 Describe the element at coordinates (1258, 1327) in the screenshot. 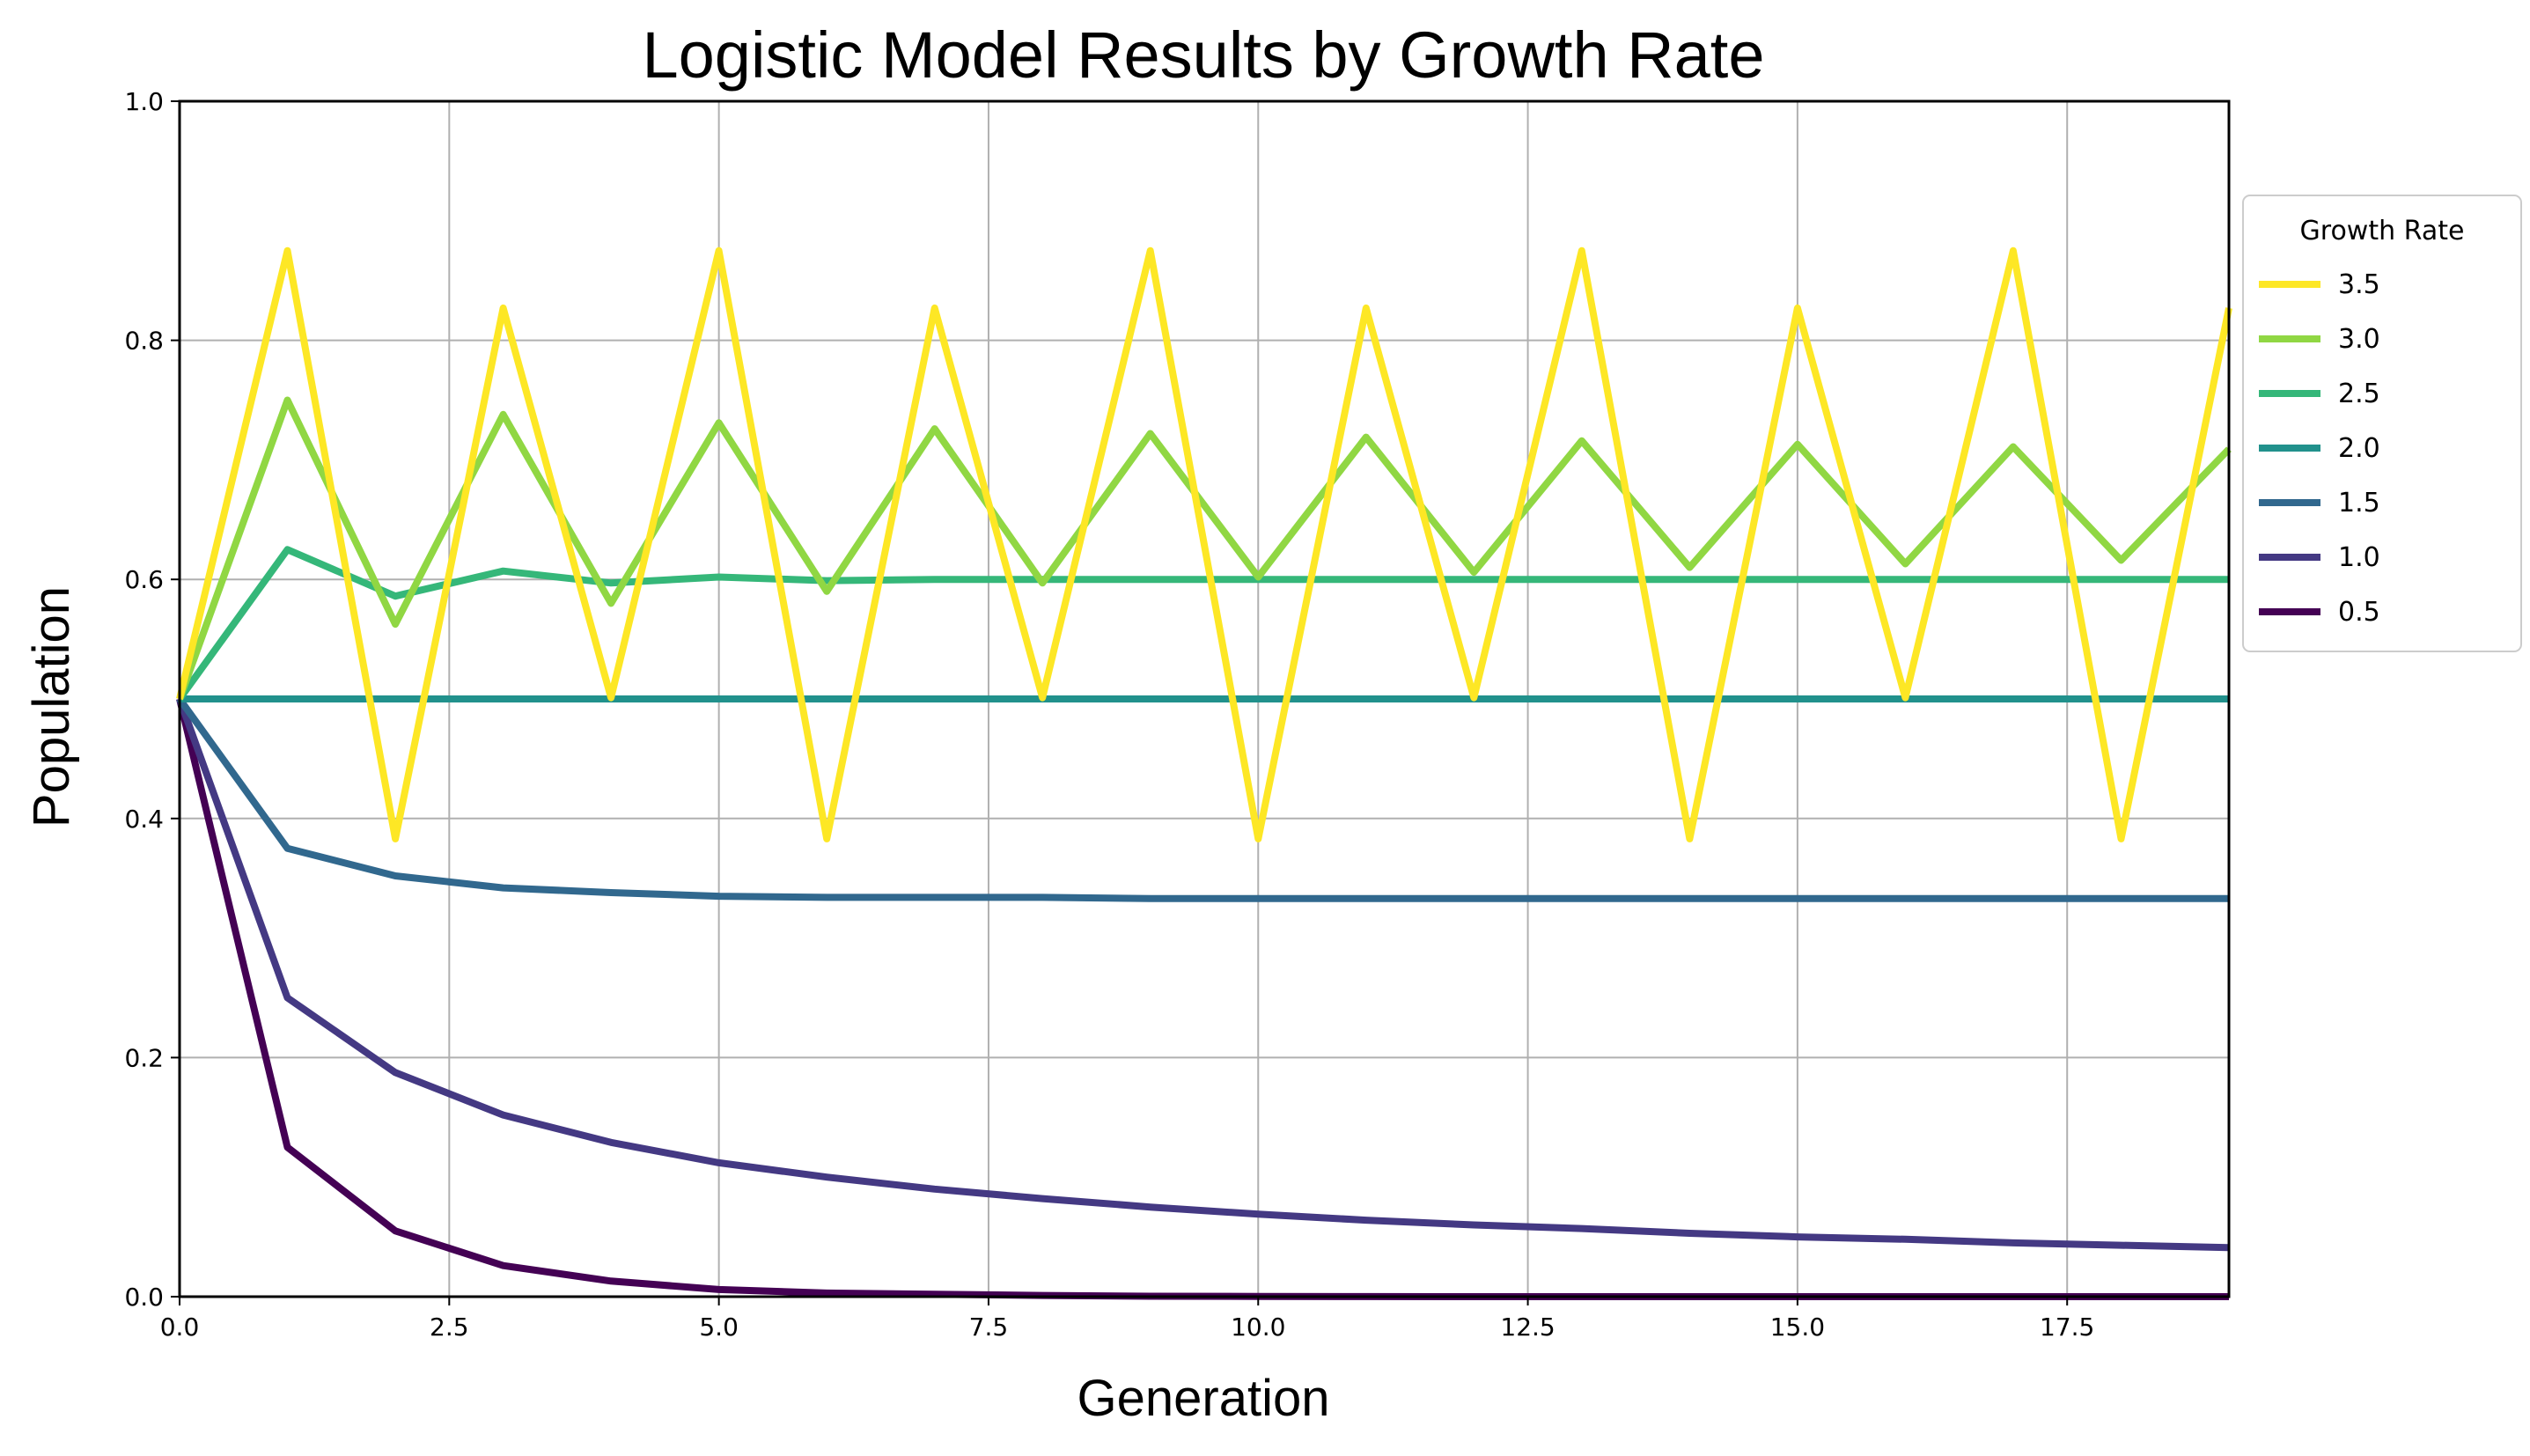

I see `x-tick-label: 10.0` at that location.